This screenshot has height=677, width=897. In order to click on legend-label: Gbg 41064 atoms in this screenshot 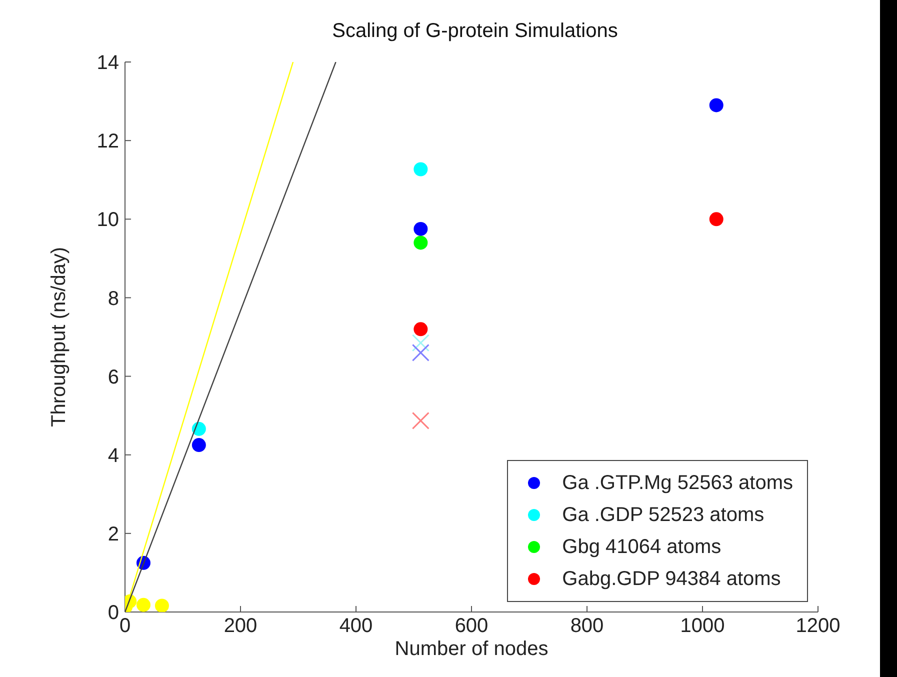, I will do `click(642, 547)`.